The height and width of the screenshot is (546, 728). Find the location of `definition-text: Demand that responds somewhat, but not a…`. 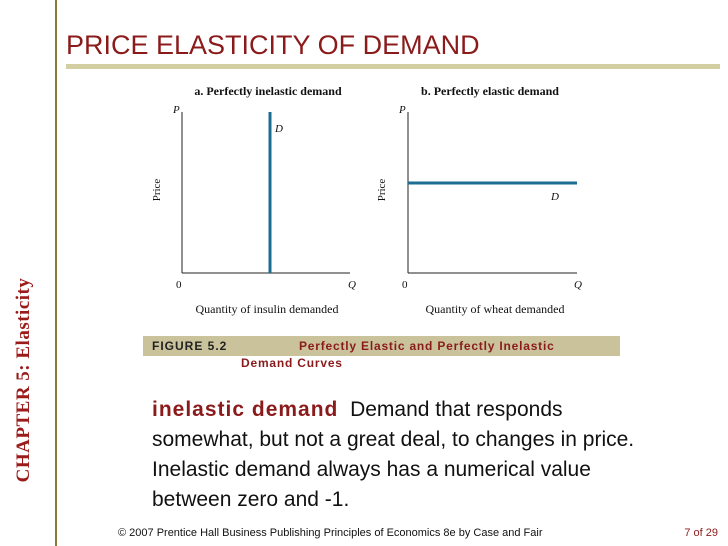

definition-text: Demand that responds somewhat, but not a… is located at coordinates (393, 454).